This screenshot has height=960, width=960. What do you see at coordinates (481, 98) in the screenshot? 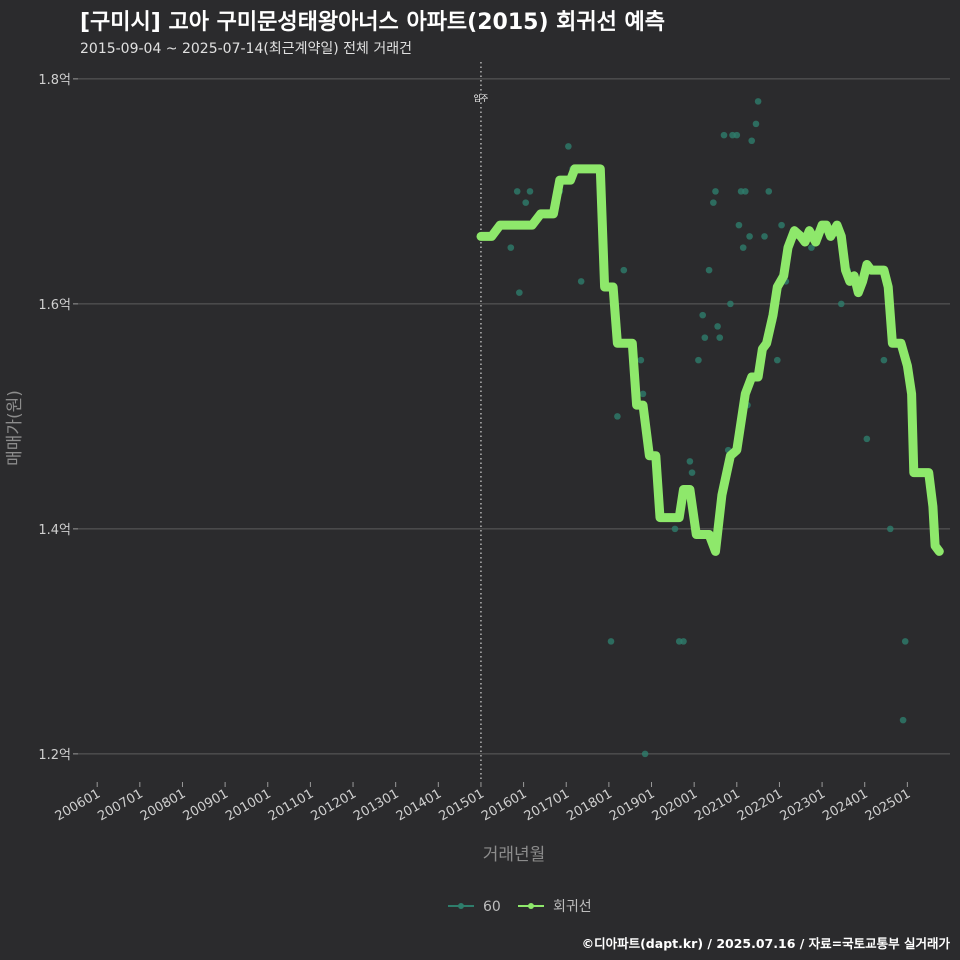
I see `move-in-label: 입주` at bounding box center [481, 98].